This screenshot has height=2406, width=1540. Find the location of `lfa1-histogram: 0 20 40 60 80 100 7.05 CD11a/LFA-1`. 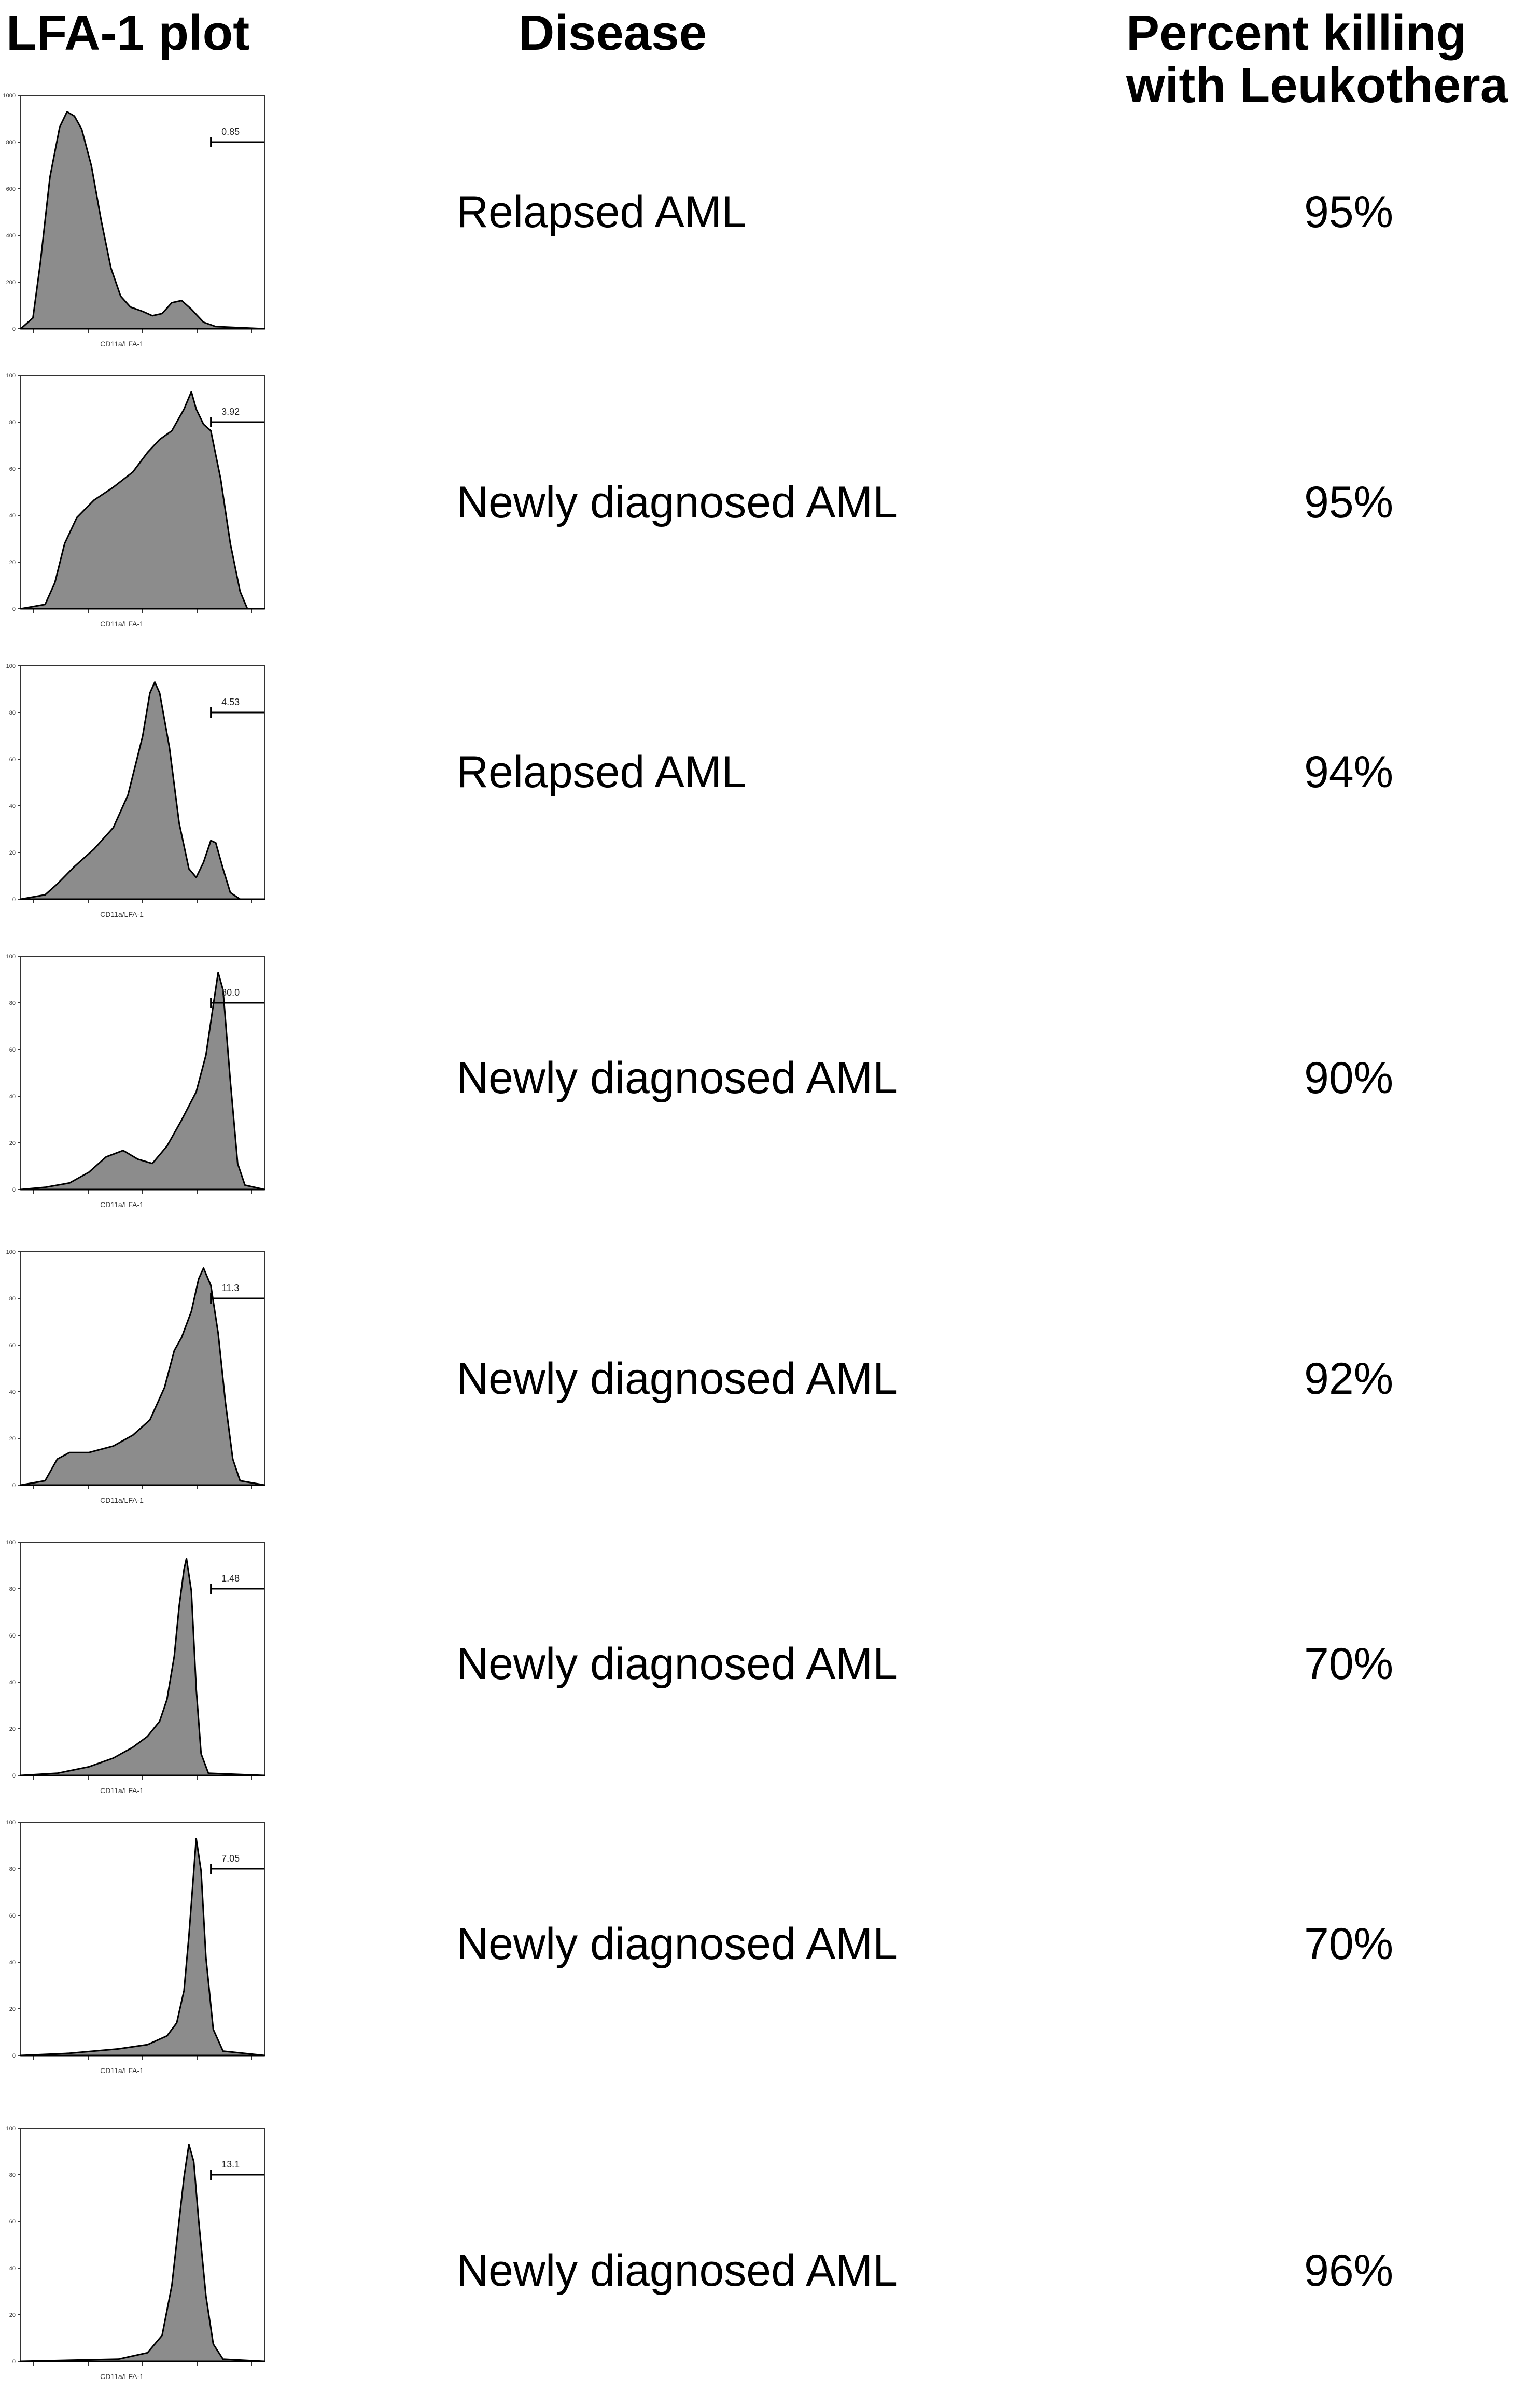

lfa1-histogram: 0 20 40 60 80 100 7.05 CD11a/LFA-1 is located at coordinates (135, 1947).